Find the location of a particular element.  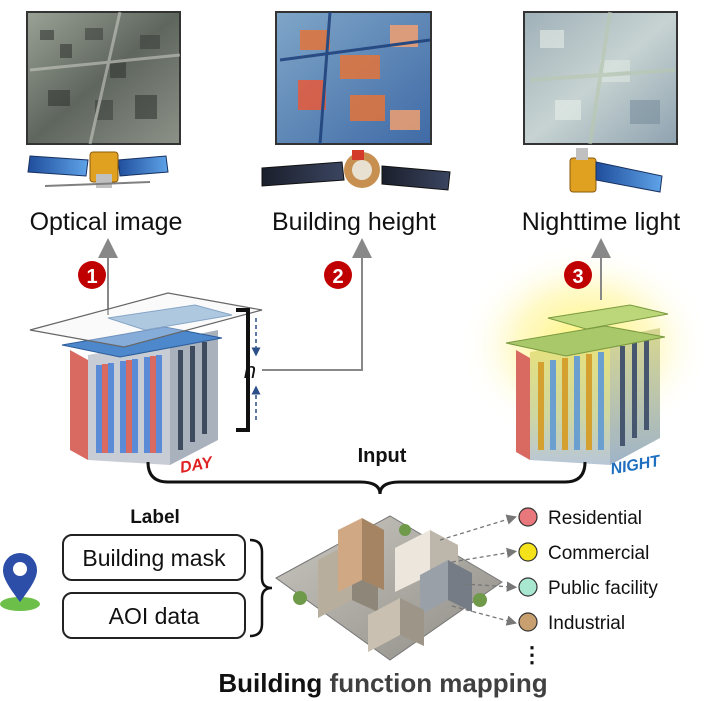

badge-1: 1 is located at coordinates (92, 275).